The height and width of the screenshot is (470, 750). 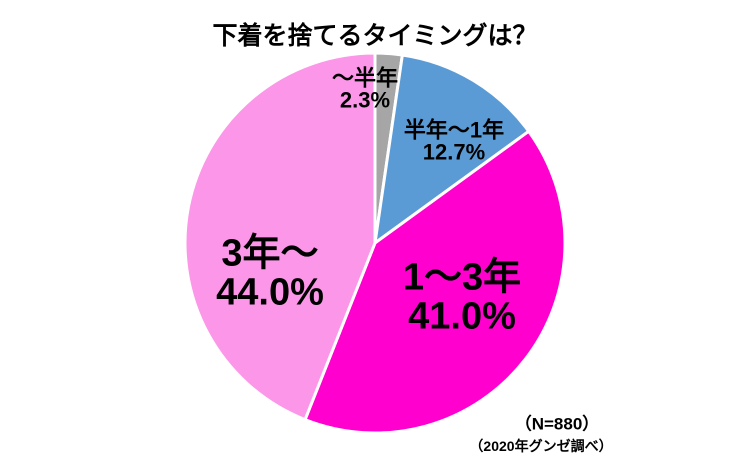 What do you see at coordinates (462, 316) in the screenshot?
I see `slice-label-percent: 41.0%` at bounding box center [462, 316].